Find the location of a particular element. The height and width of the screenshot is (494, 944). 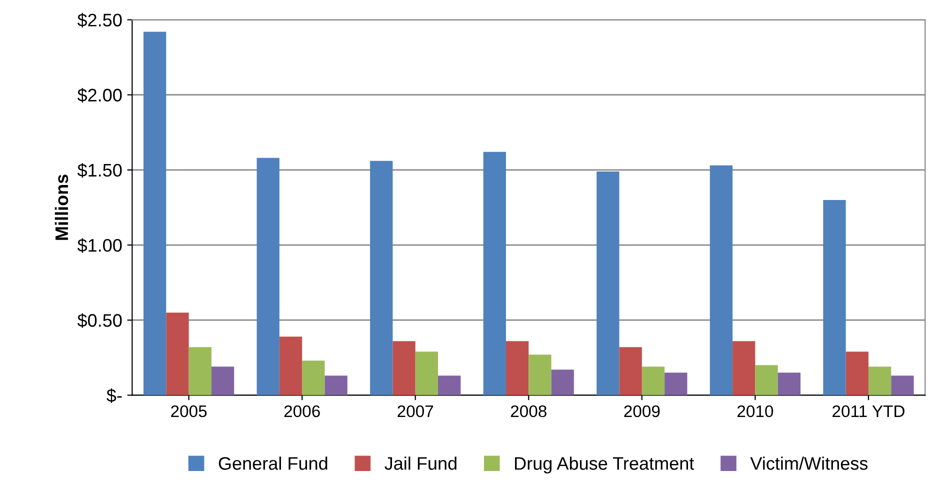

x-tick-label: 2005 is located at coordinates (189, 411).